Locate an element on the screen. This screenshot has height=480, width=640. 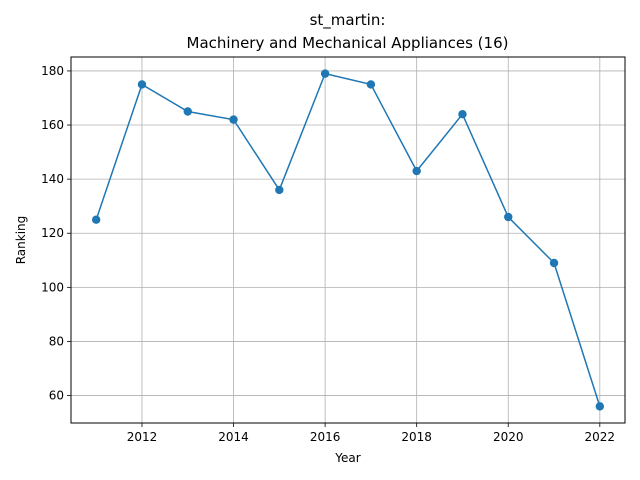
y-tick-label: 80 is located at coordinates (56, 341).